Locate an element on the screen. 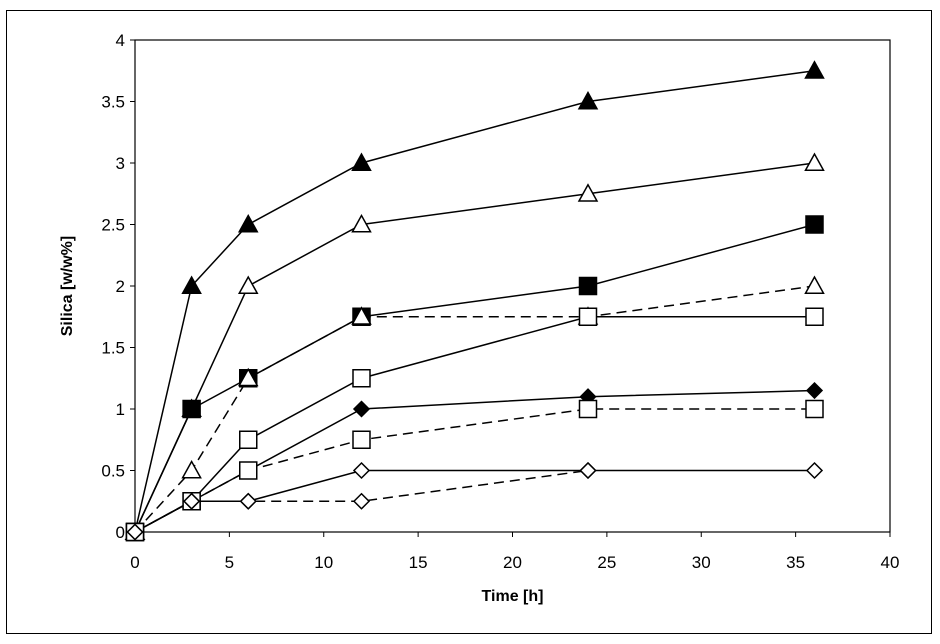 The height and width of the screenshot is (644, 940). y-axis-label: Silica [w/w%] is located at coordinates (67, 286).